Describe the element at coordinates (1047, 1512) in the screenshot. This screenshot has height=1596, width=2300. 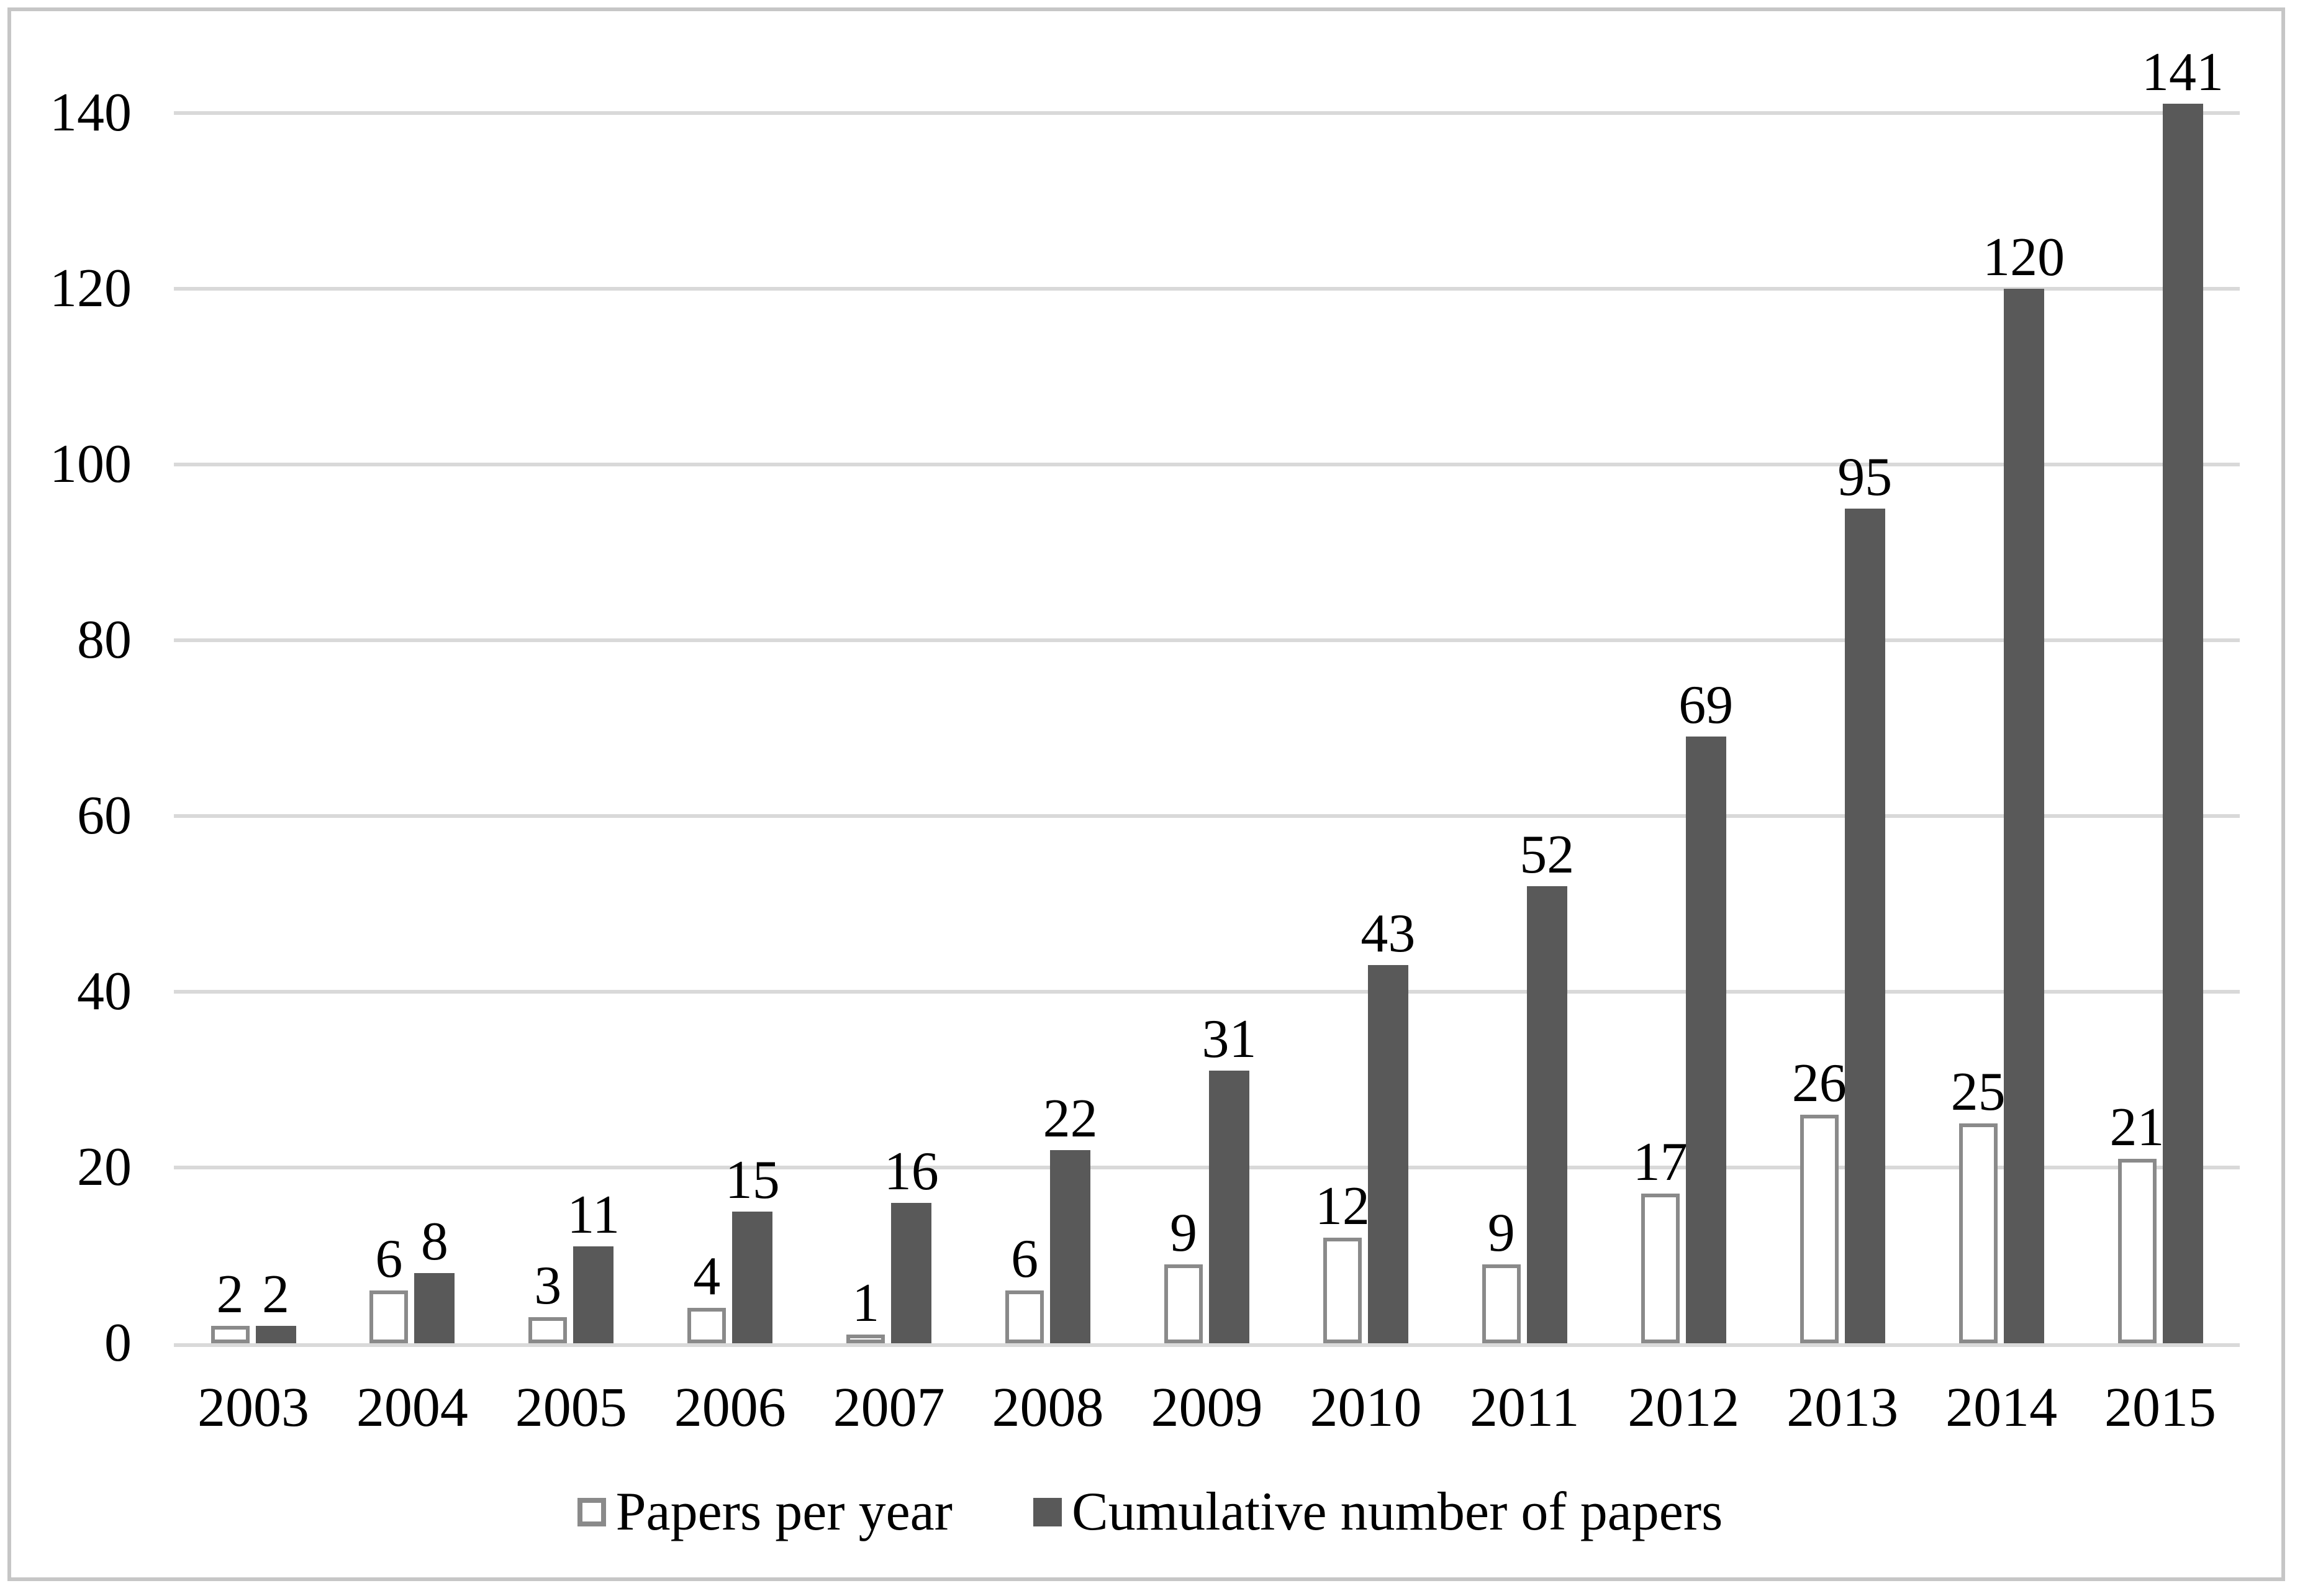
I see `legend-swatch-dark-gray` at that location.